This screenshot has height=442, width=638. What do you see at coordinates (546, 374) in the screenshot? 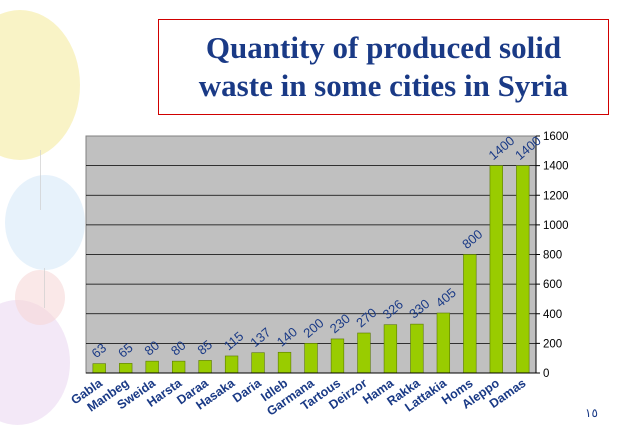
I see `y-tick-label: 0` at bounding box center [546, 374].